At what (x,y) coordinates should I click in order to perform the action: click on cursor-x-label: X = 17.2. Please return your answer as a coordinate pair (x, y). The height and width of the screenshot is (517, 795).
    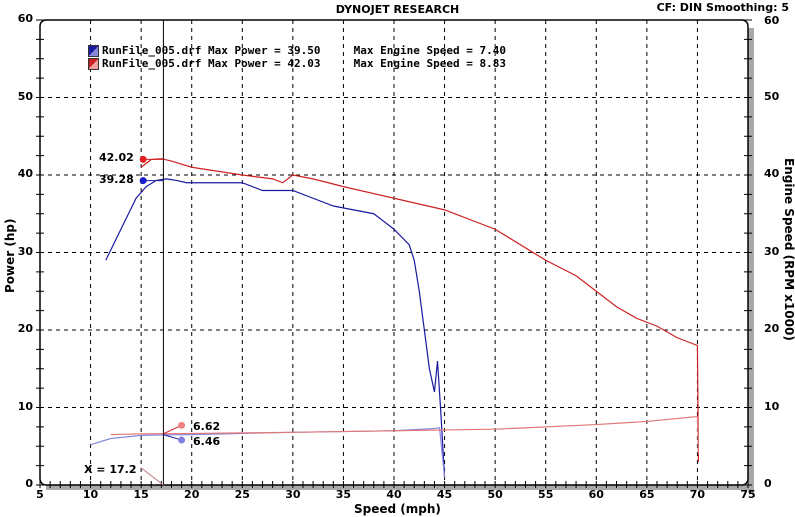
    Looking at the image, I should click on (110, 469).